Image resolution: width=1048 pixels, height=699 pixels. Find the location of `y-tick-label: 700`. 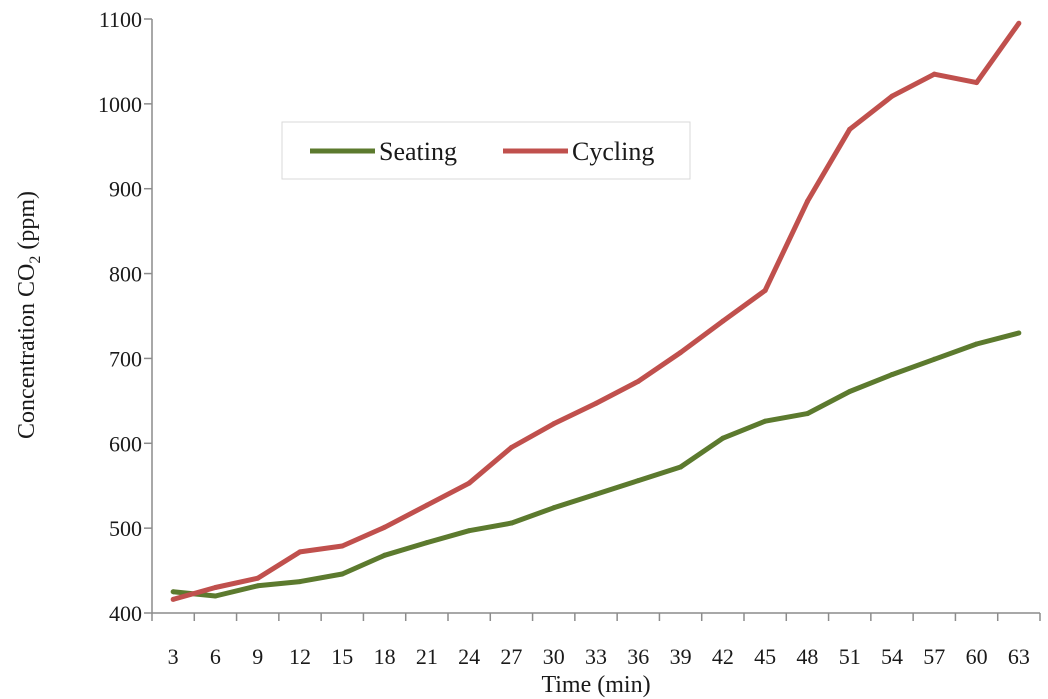

y-tick-label: 700 is located at coordinates (125, 358).